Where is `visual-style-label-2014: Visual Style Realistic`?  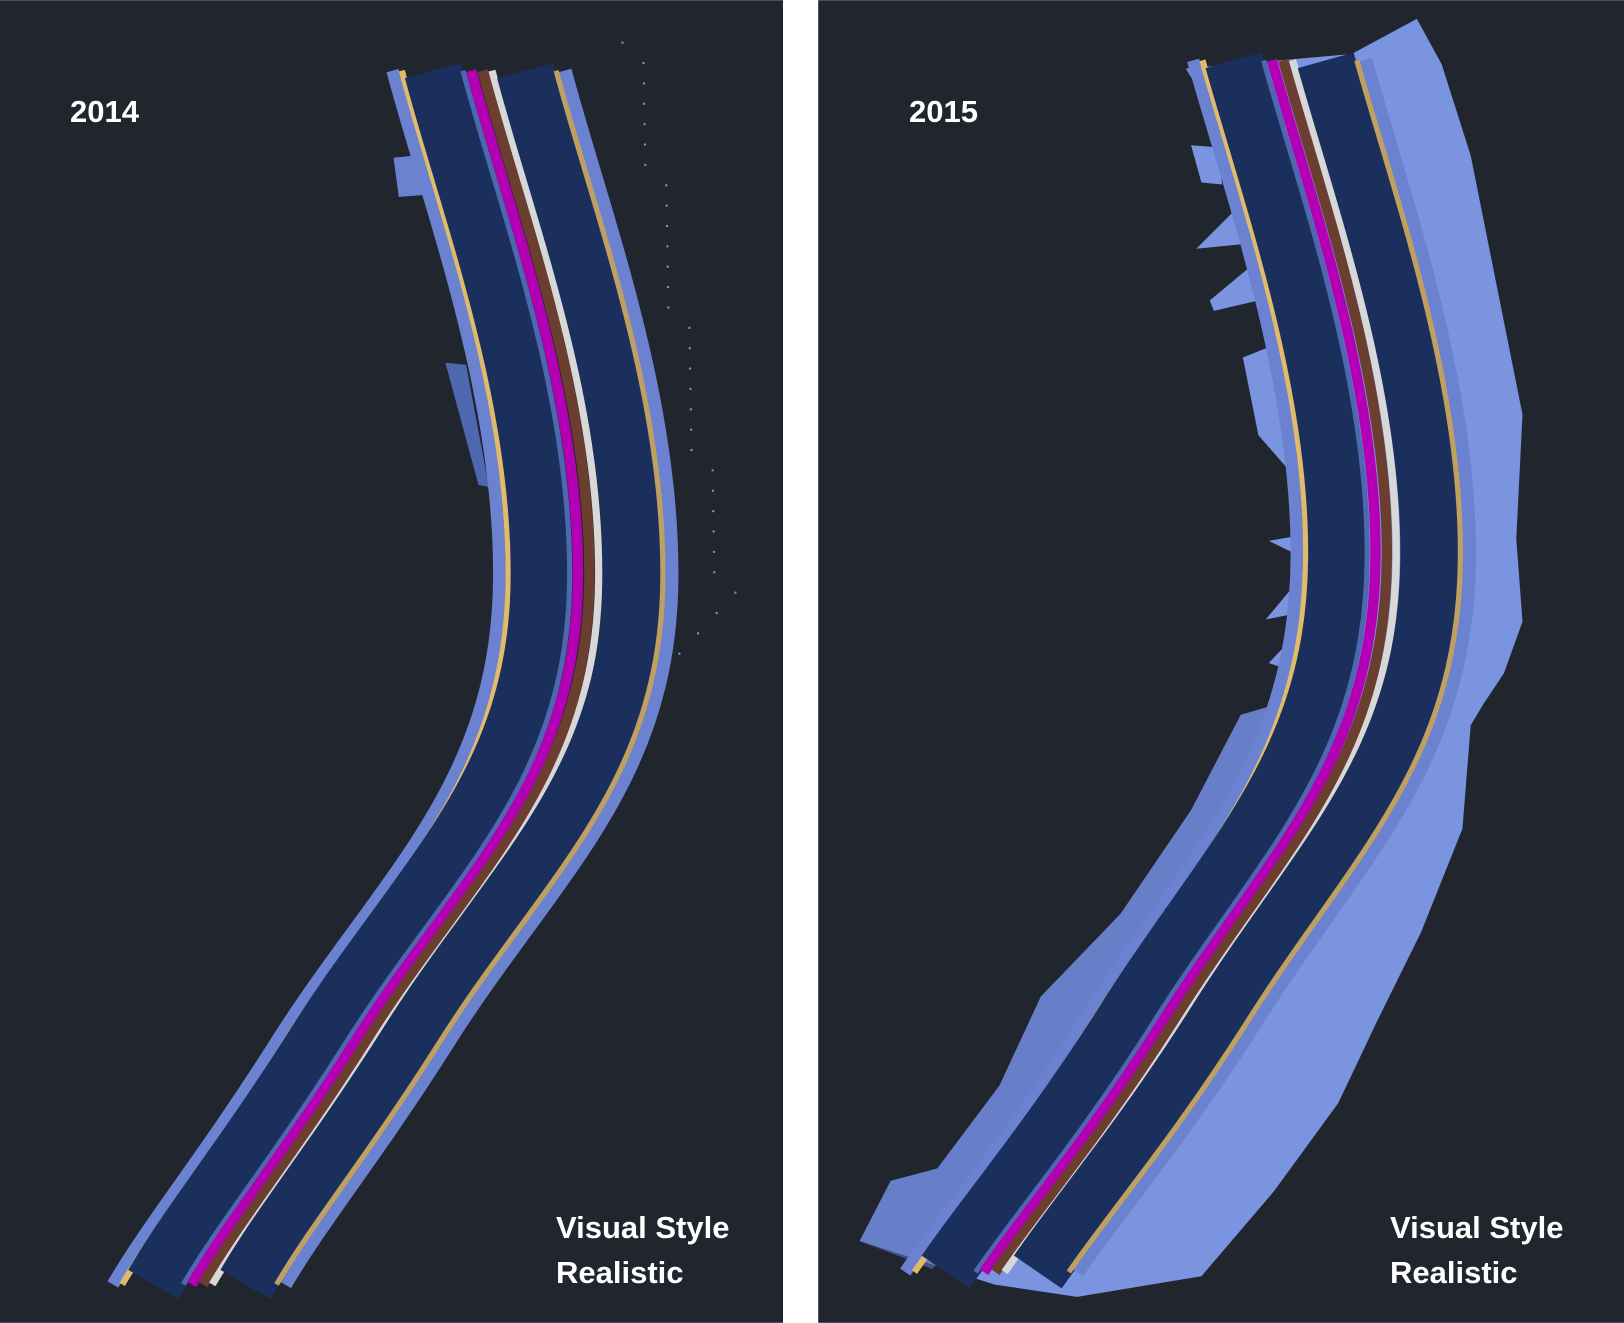 visual-style-label-2014: Visual Style Realistic is located at coordinates (642, 1250).